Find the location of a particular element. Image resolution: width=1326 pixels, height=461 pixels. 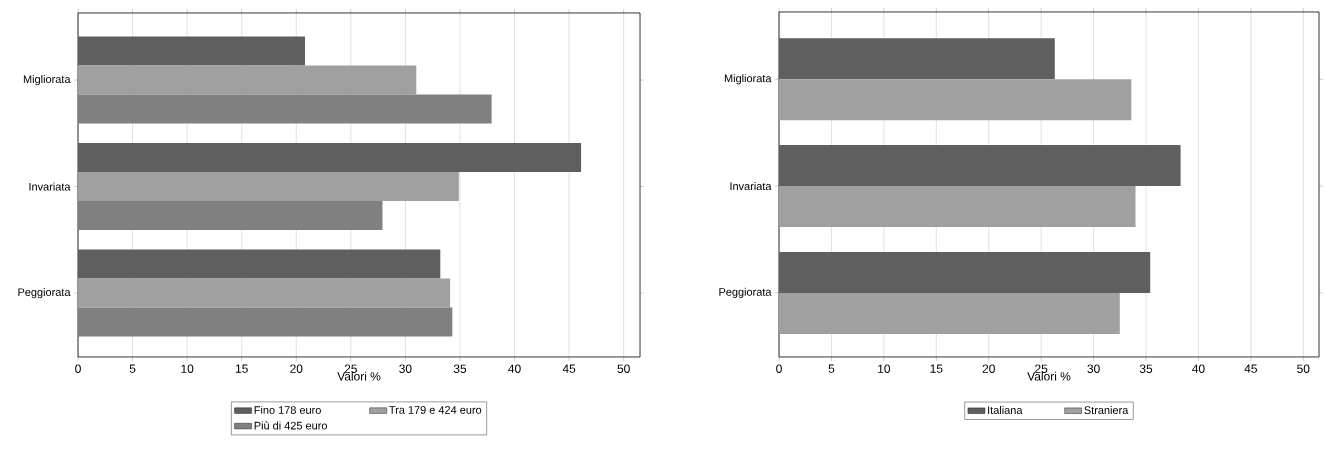

legend-label: Straniera is located at coordinates (1106, 410).